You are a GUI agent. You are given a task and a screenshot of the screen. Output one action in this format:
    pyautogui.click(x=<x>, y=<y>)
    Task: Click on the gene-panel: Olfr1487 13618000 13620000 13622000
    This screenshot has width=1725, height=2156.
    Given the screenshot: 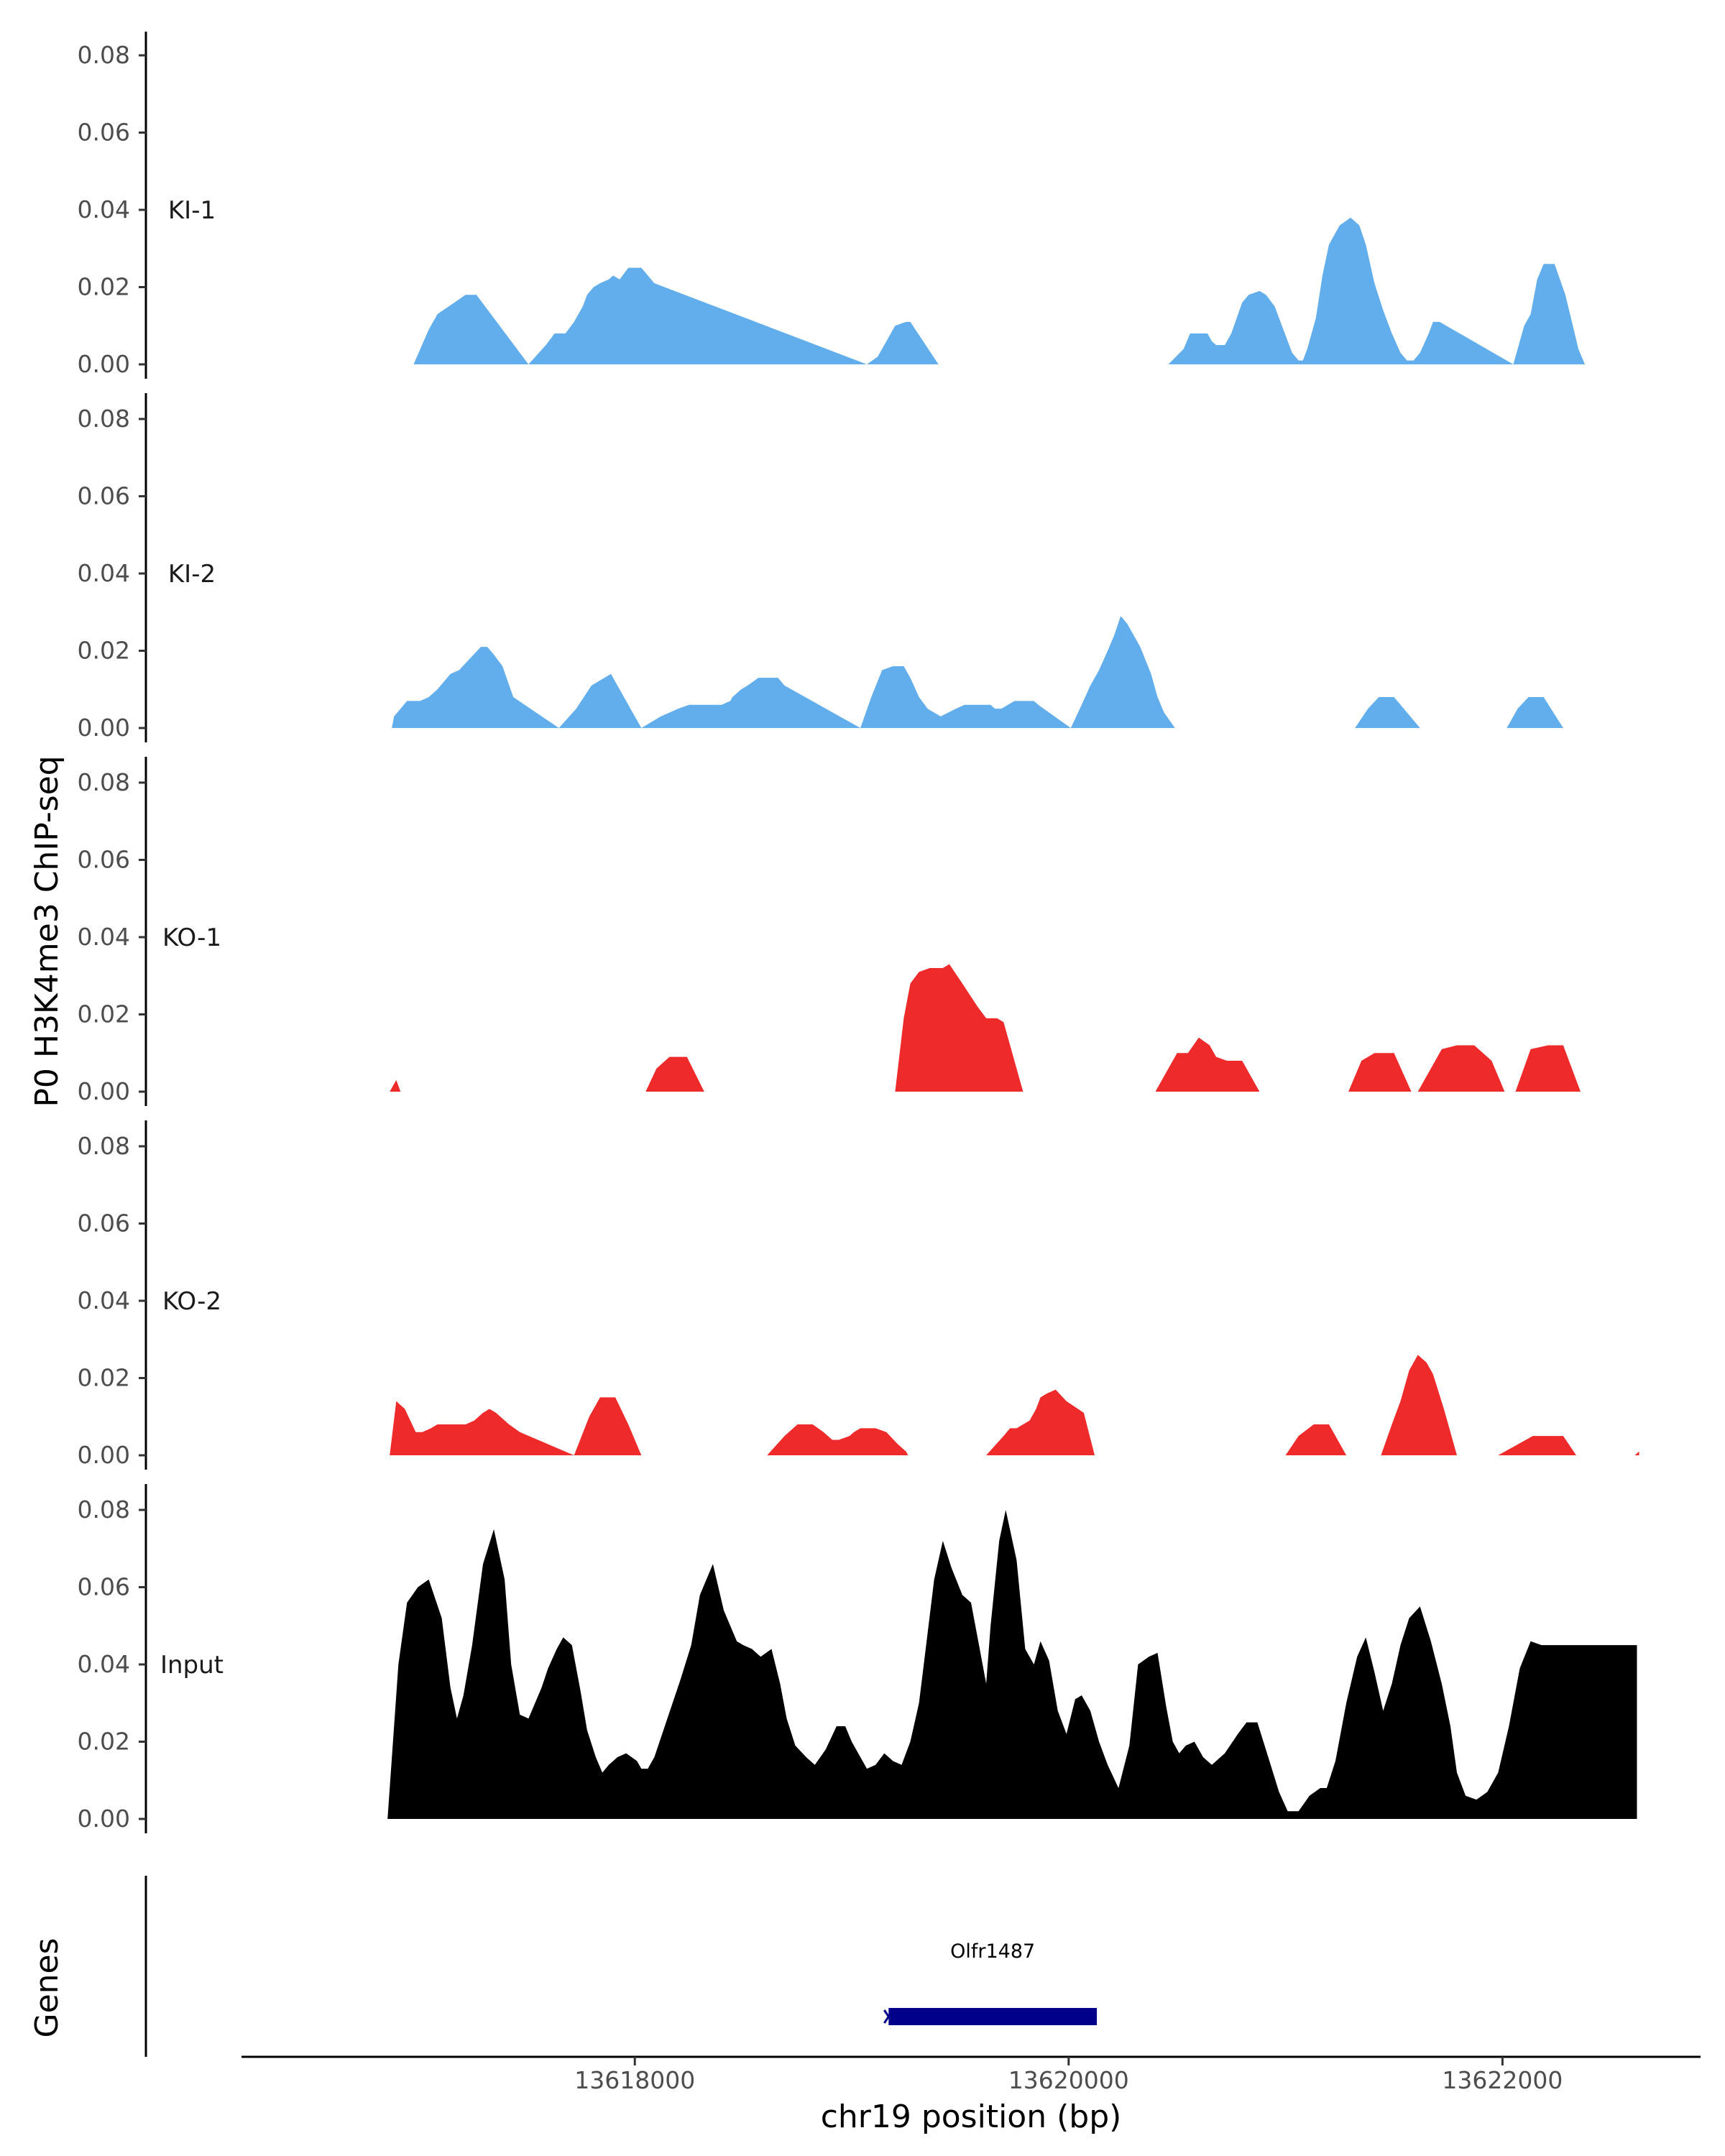 What is the action you would take?
    pyautogui.click(x=922, y=1985)
    